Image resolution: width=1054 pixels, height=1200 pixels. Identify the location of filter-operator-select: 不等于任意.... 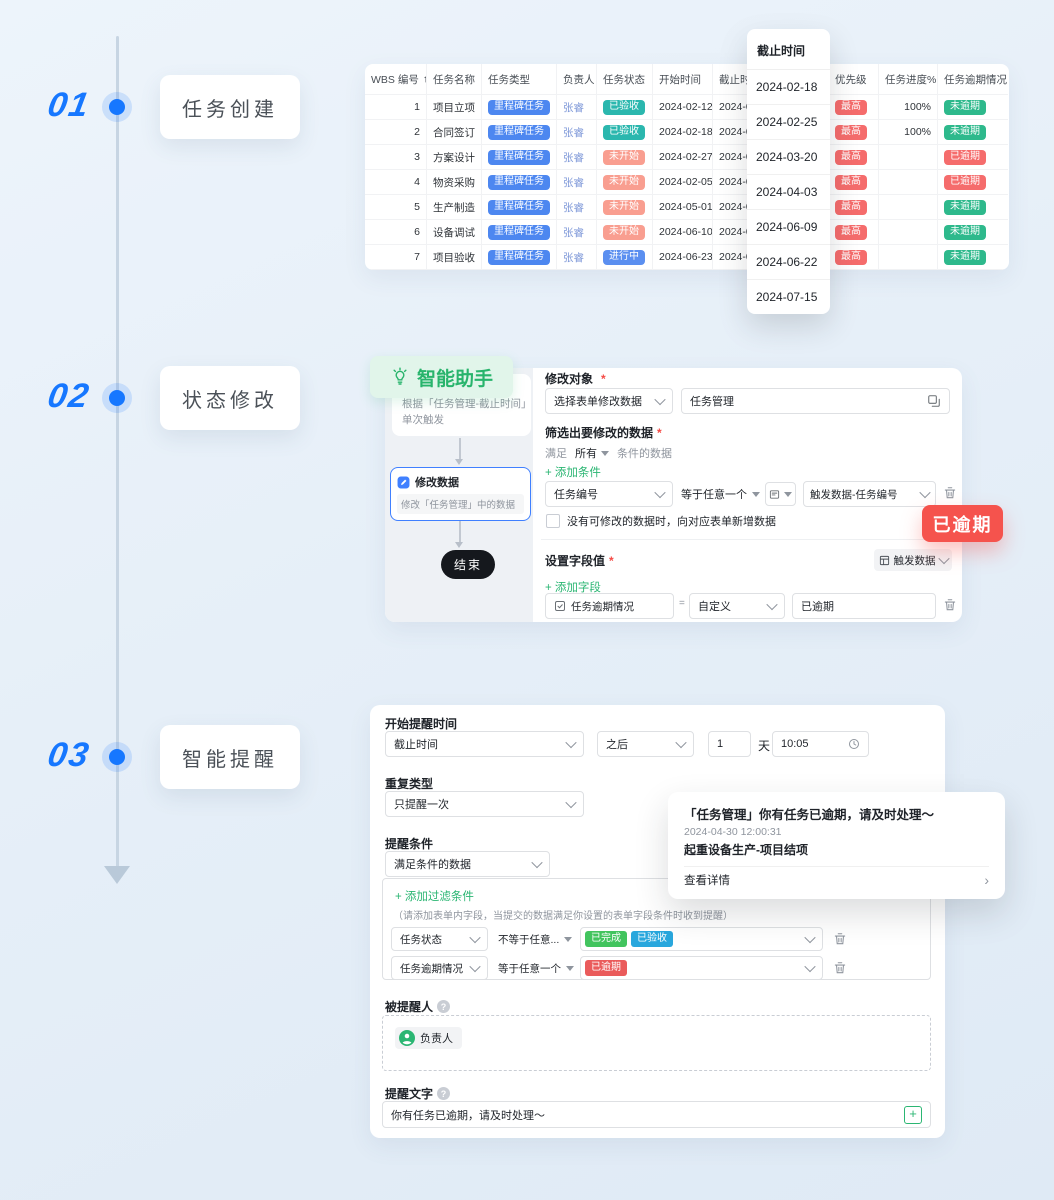
(535, 939).